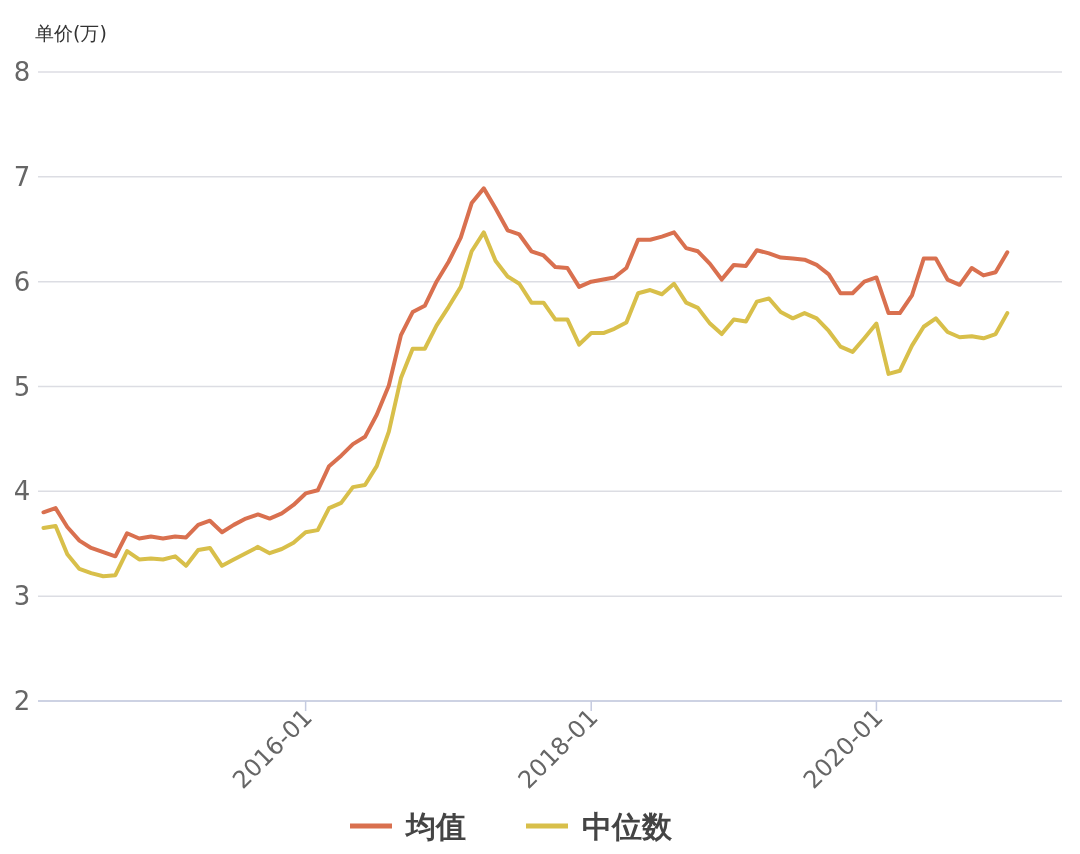 This screenshot has height=854, width=1080. I want to click on legend-label: 中位数, so click(627, 826).